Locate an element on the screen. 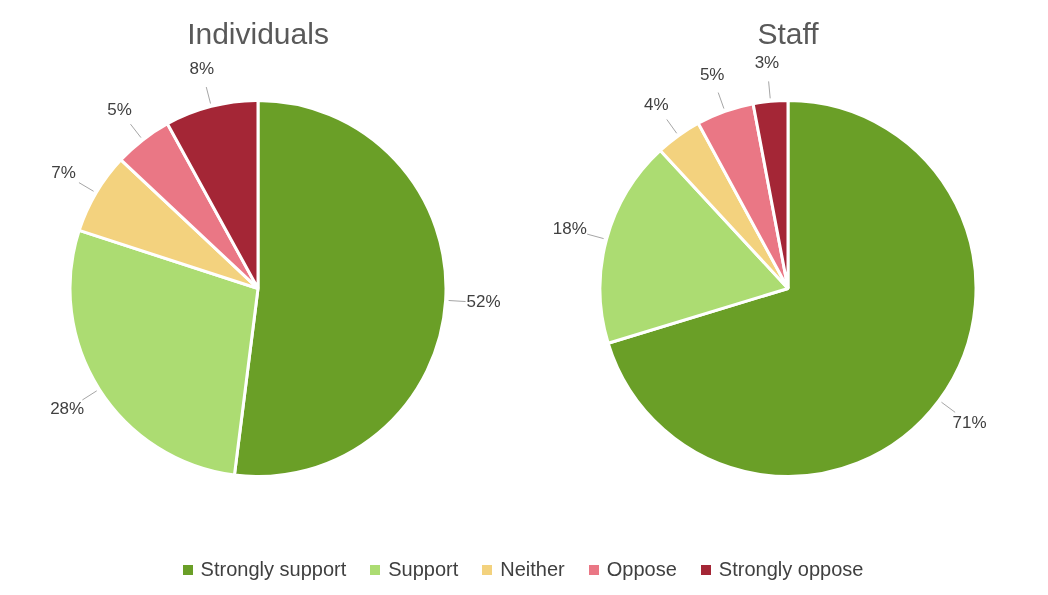 The height and width of the screenshot is (595, 1048). legend-label: Strongly support is located at coordinates (273, 569).